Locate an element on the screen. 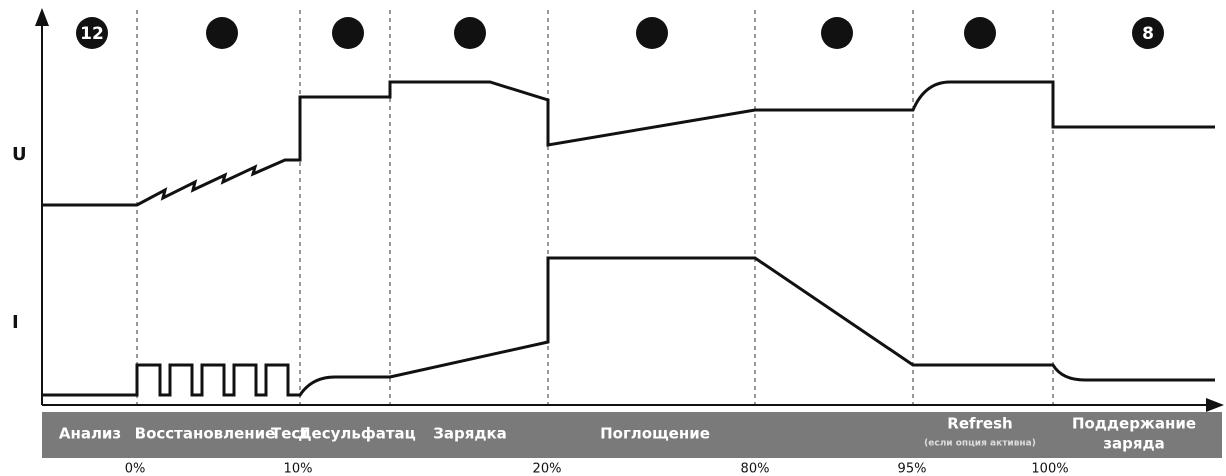 The image size is (1226, 476). percent-label: 20% is located at coordinates (547, 469).